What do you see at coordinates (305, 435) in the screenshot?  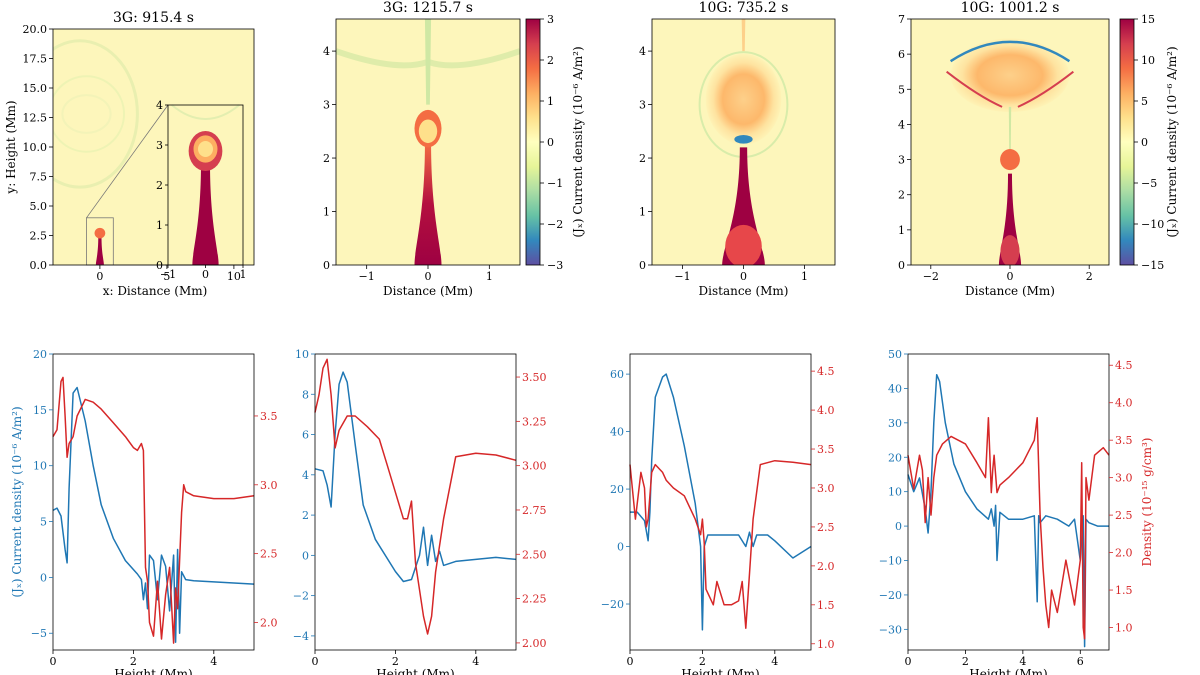 I see `left-y-tick-label: 6` at bounding box center [305, 435].